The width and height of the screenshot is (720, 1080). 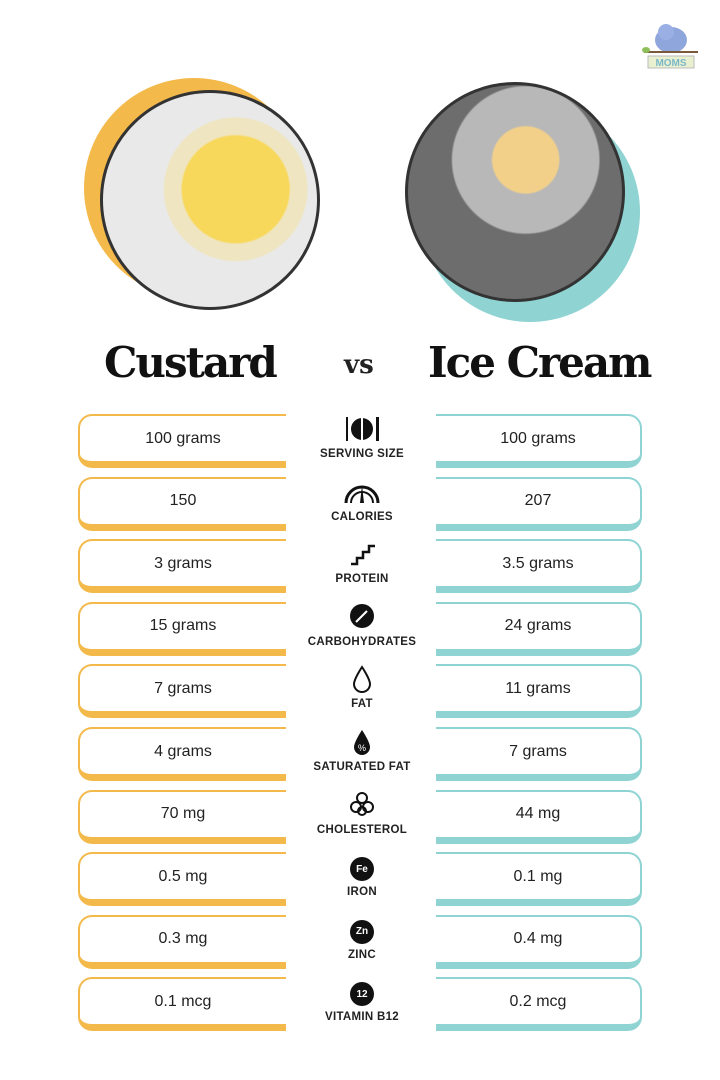 I want to click on drop-icon, so click(x=362, y=681).